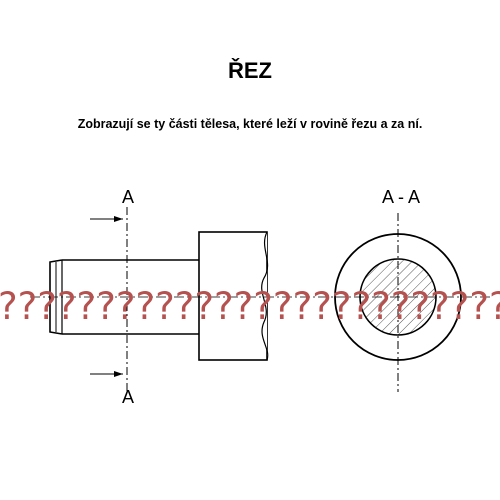 The height and width of the screenshot is (500, 500). What do you see at coordinates (128, 197) in the screenshot?
I see `cut-label-top: A` at bounding box center [128, 197].